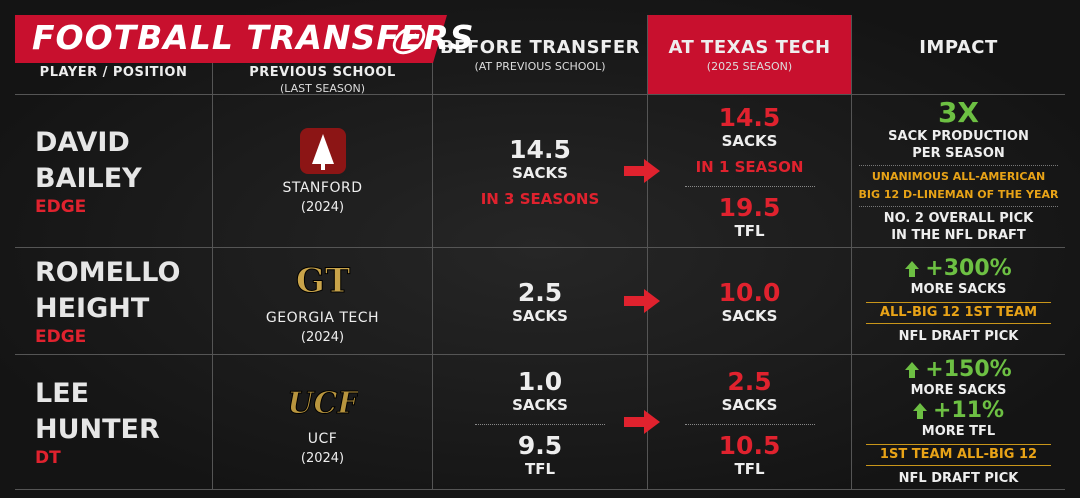 The width and height of the screenshot is (1080, 498). Describe the element at coordinates (968, 369) in the screenshot. I see `impact-text: +150%` at that location.